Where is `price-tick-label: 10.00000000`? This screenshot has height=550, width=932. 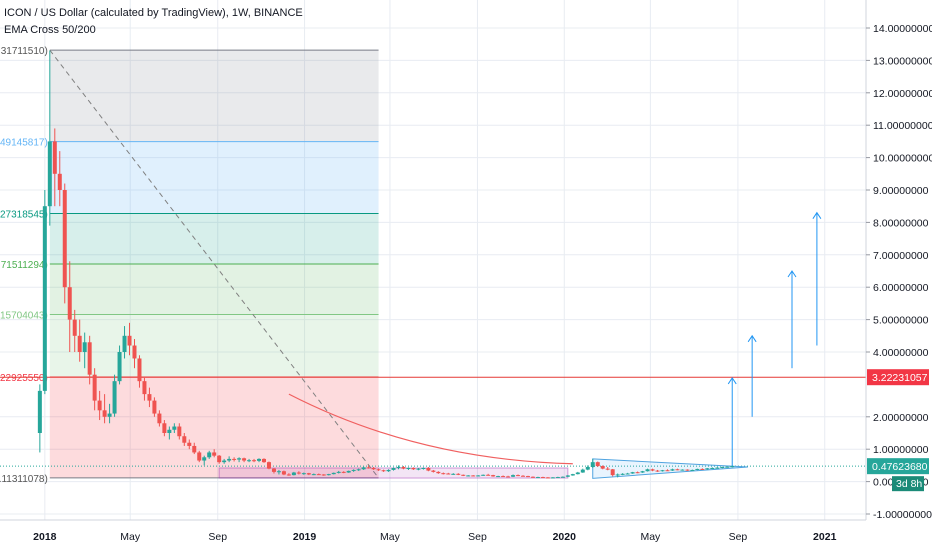 price-tick-label: 10.00000000 is located at coordinates (902, 159).